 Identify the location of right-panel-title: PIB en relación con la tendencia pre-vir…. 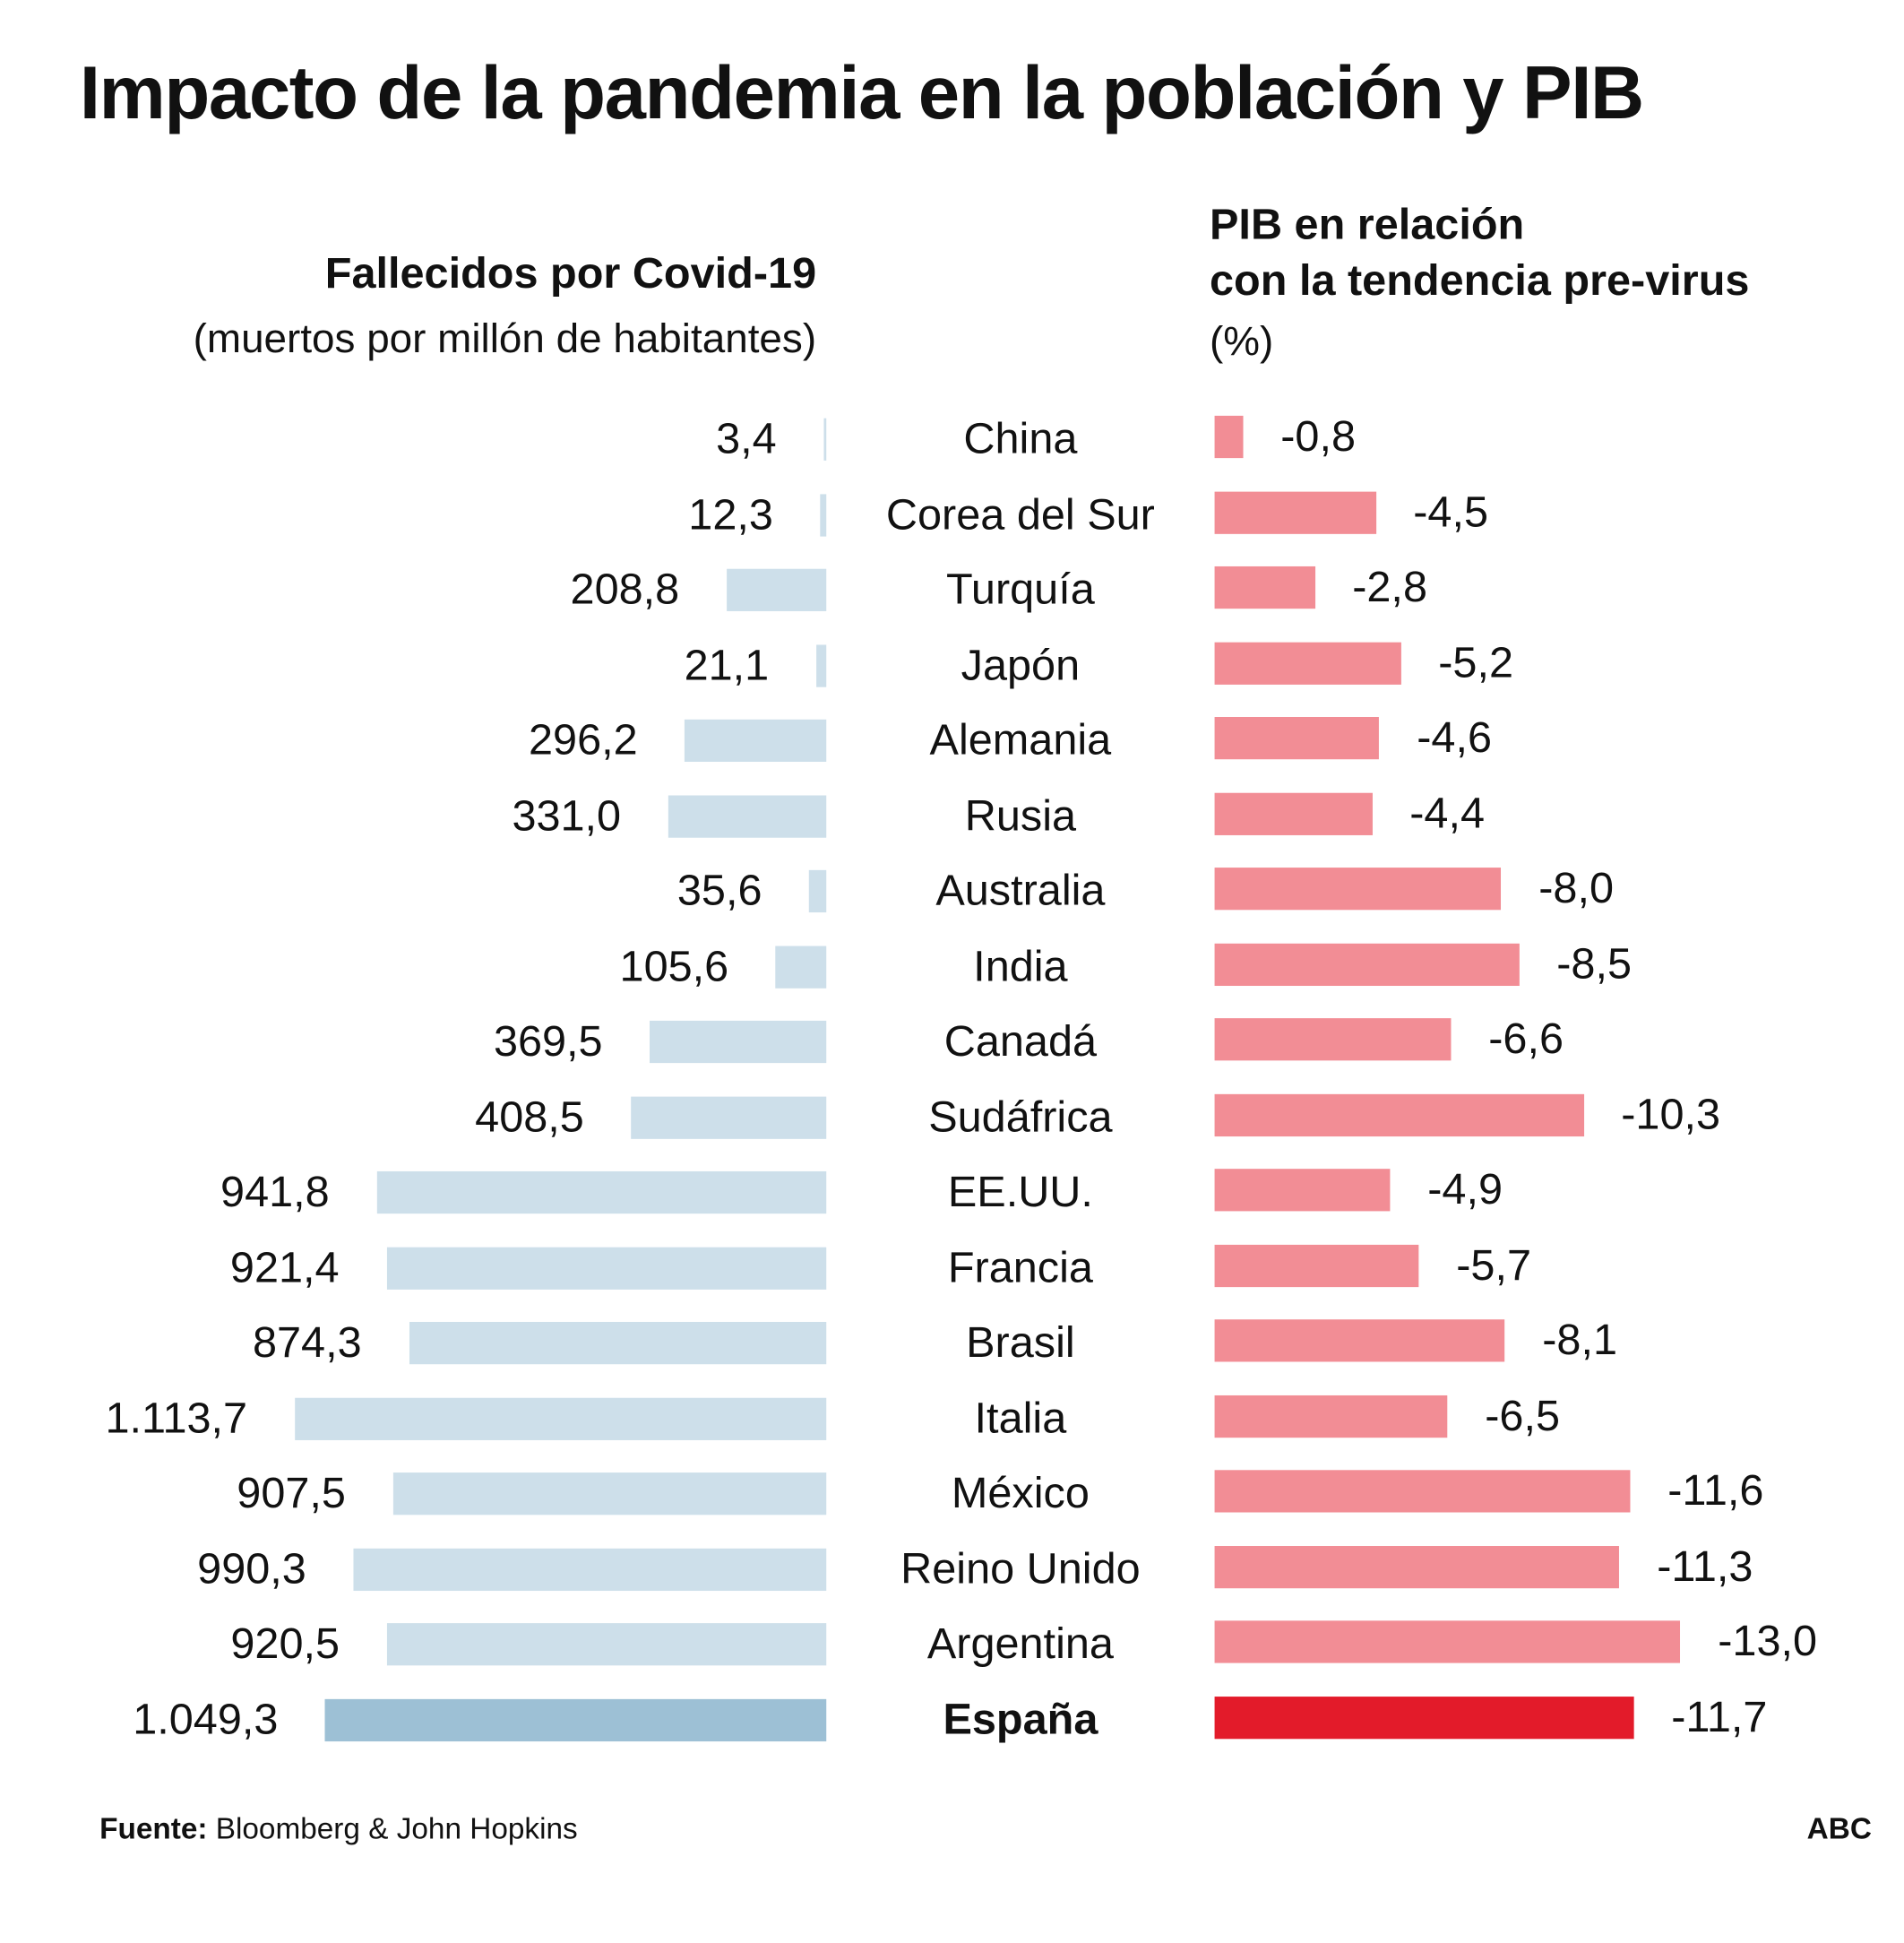
(1480, 252).